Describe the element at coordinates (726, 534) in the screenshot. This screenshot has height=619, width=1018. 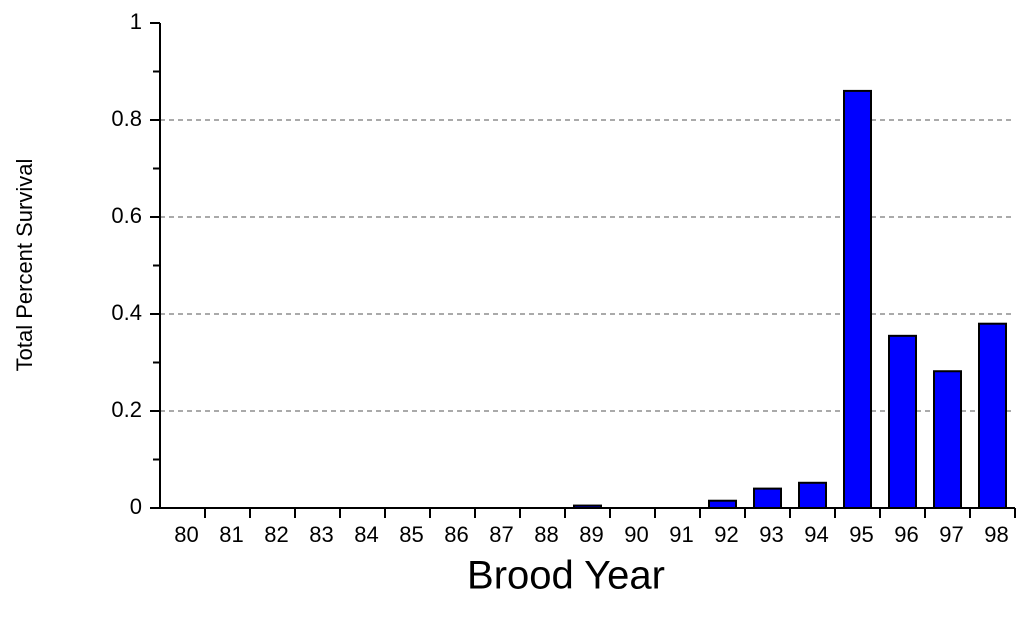
I see `x-tick-label: 92` at that location.